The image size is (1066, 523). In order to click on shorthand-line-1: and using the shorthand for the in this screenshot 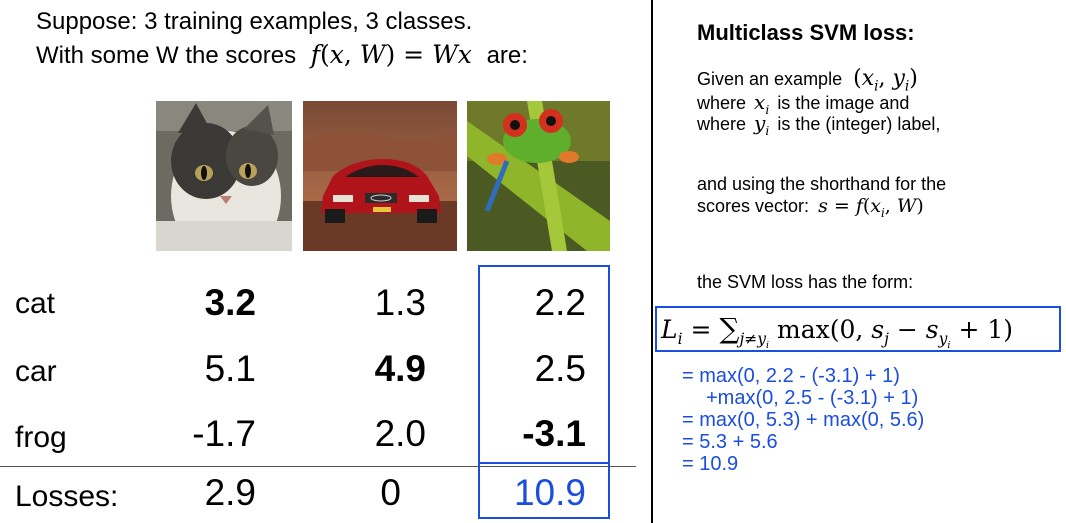, I will do `click(822, 184)`.